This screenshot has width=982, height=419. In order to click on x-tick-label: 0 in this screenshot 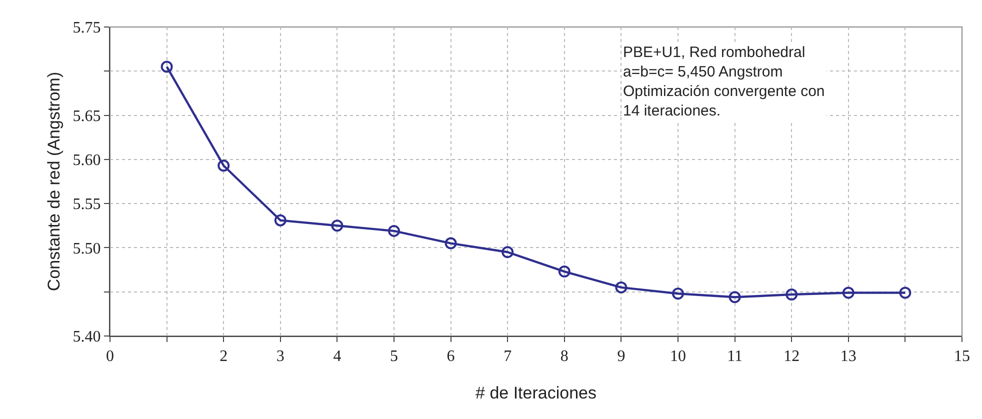, I will do `click(110, 357)`.